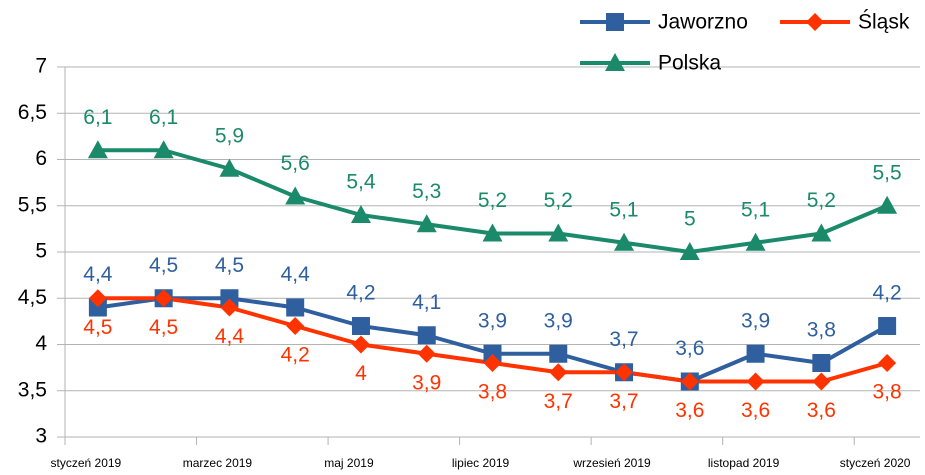 This screenshot has height=475, width=925. I want to click on y-tick-label: 4, so click(41, 343).